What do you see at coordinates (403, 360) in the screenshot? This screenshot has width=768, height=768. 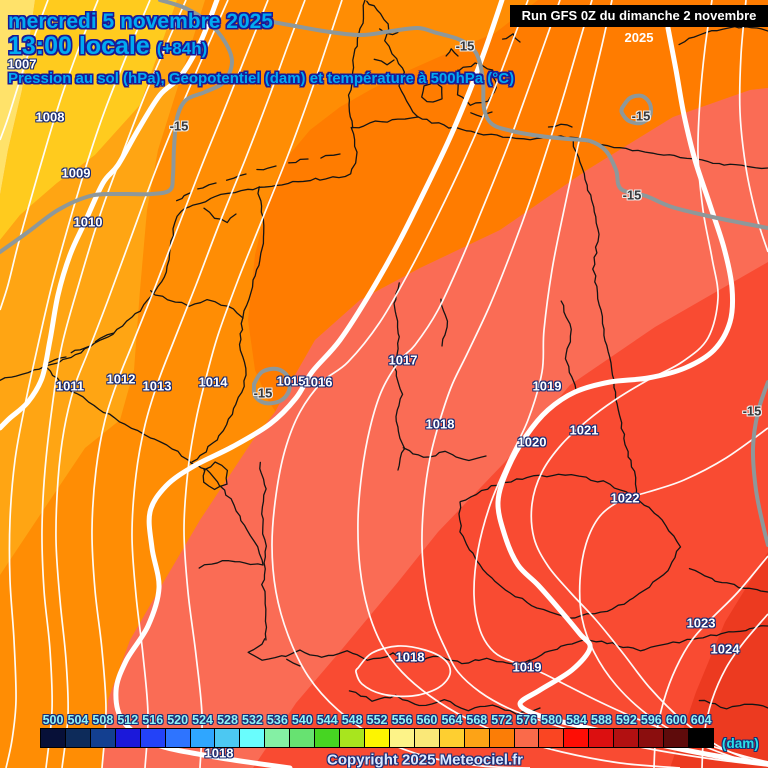 I see `pressure-label: 1017` at bounding box center [403, 360].